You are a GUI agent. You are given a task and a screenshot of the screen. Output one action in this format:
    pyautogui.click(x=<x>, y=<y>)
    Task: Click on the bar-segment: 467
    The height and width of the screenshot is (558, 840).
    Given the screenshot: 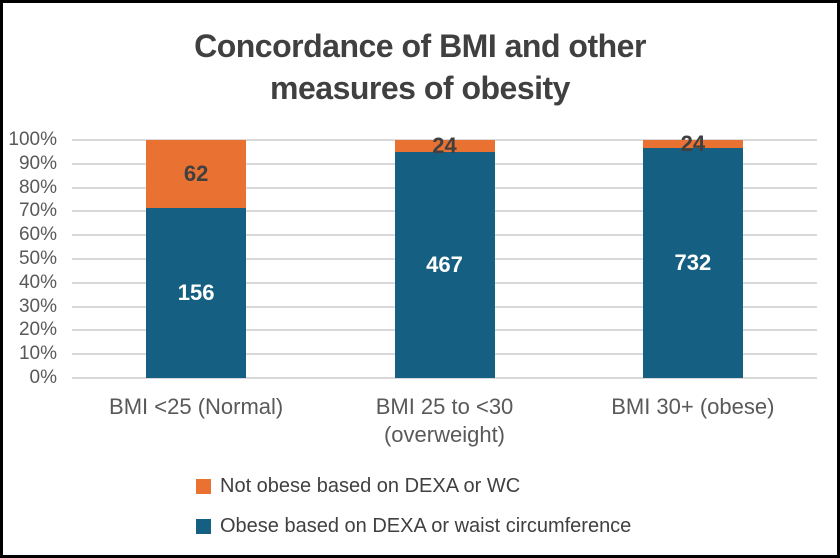 What is the action you would take?
    pyautogui.click(x=444, y=264)
    